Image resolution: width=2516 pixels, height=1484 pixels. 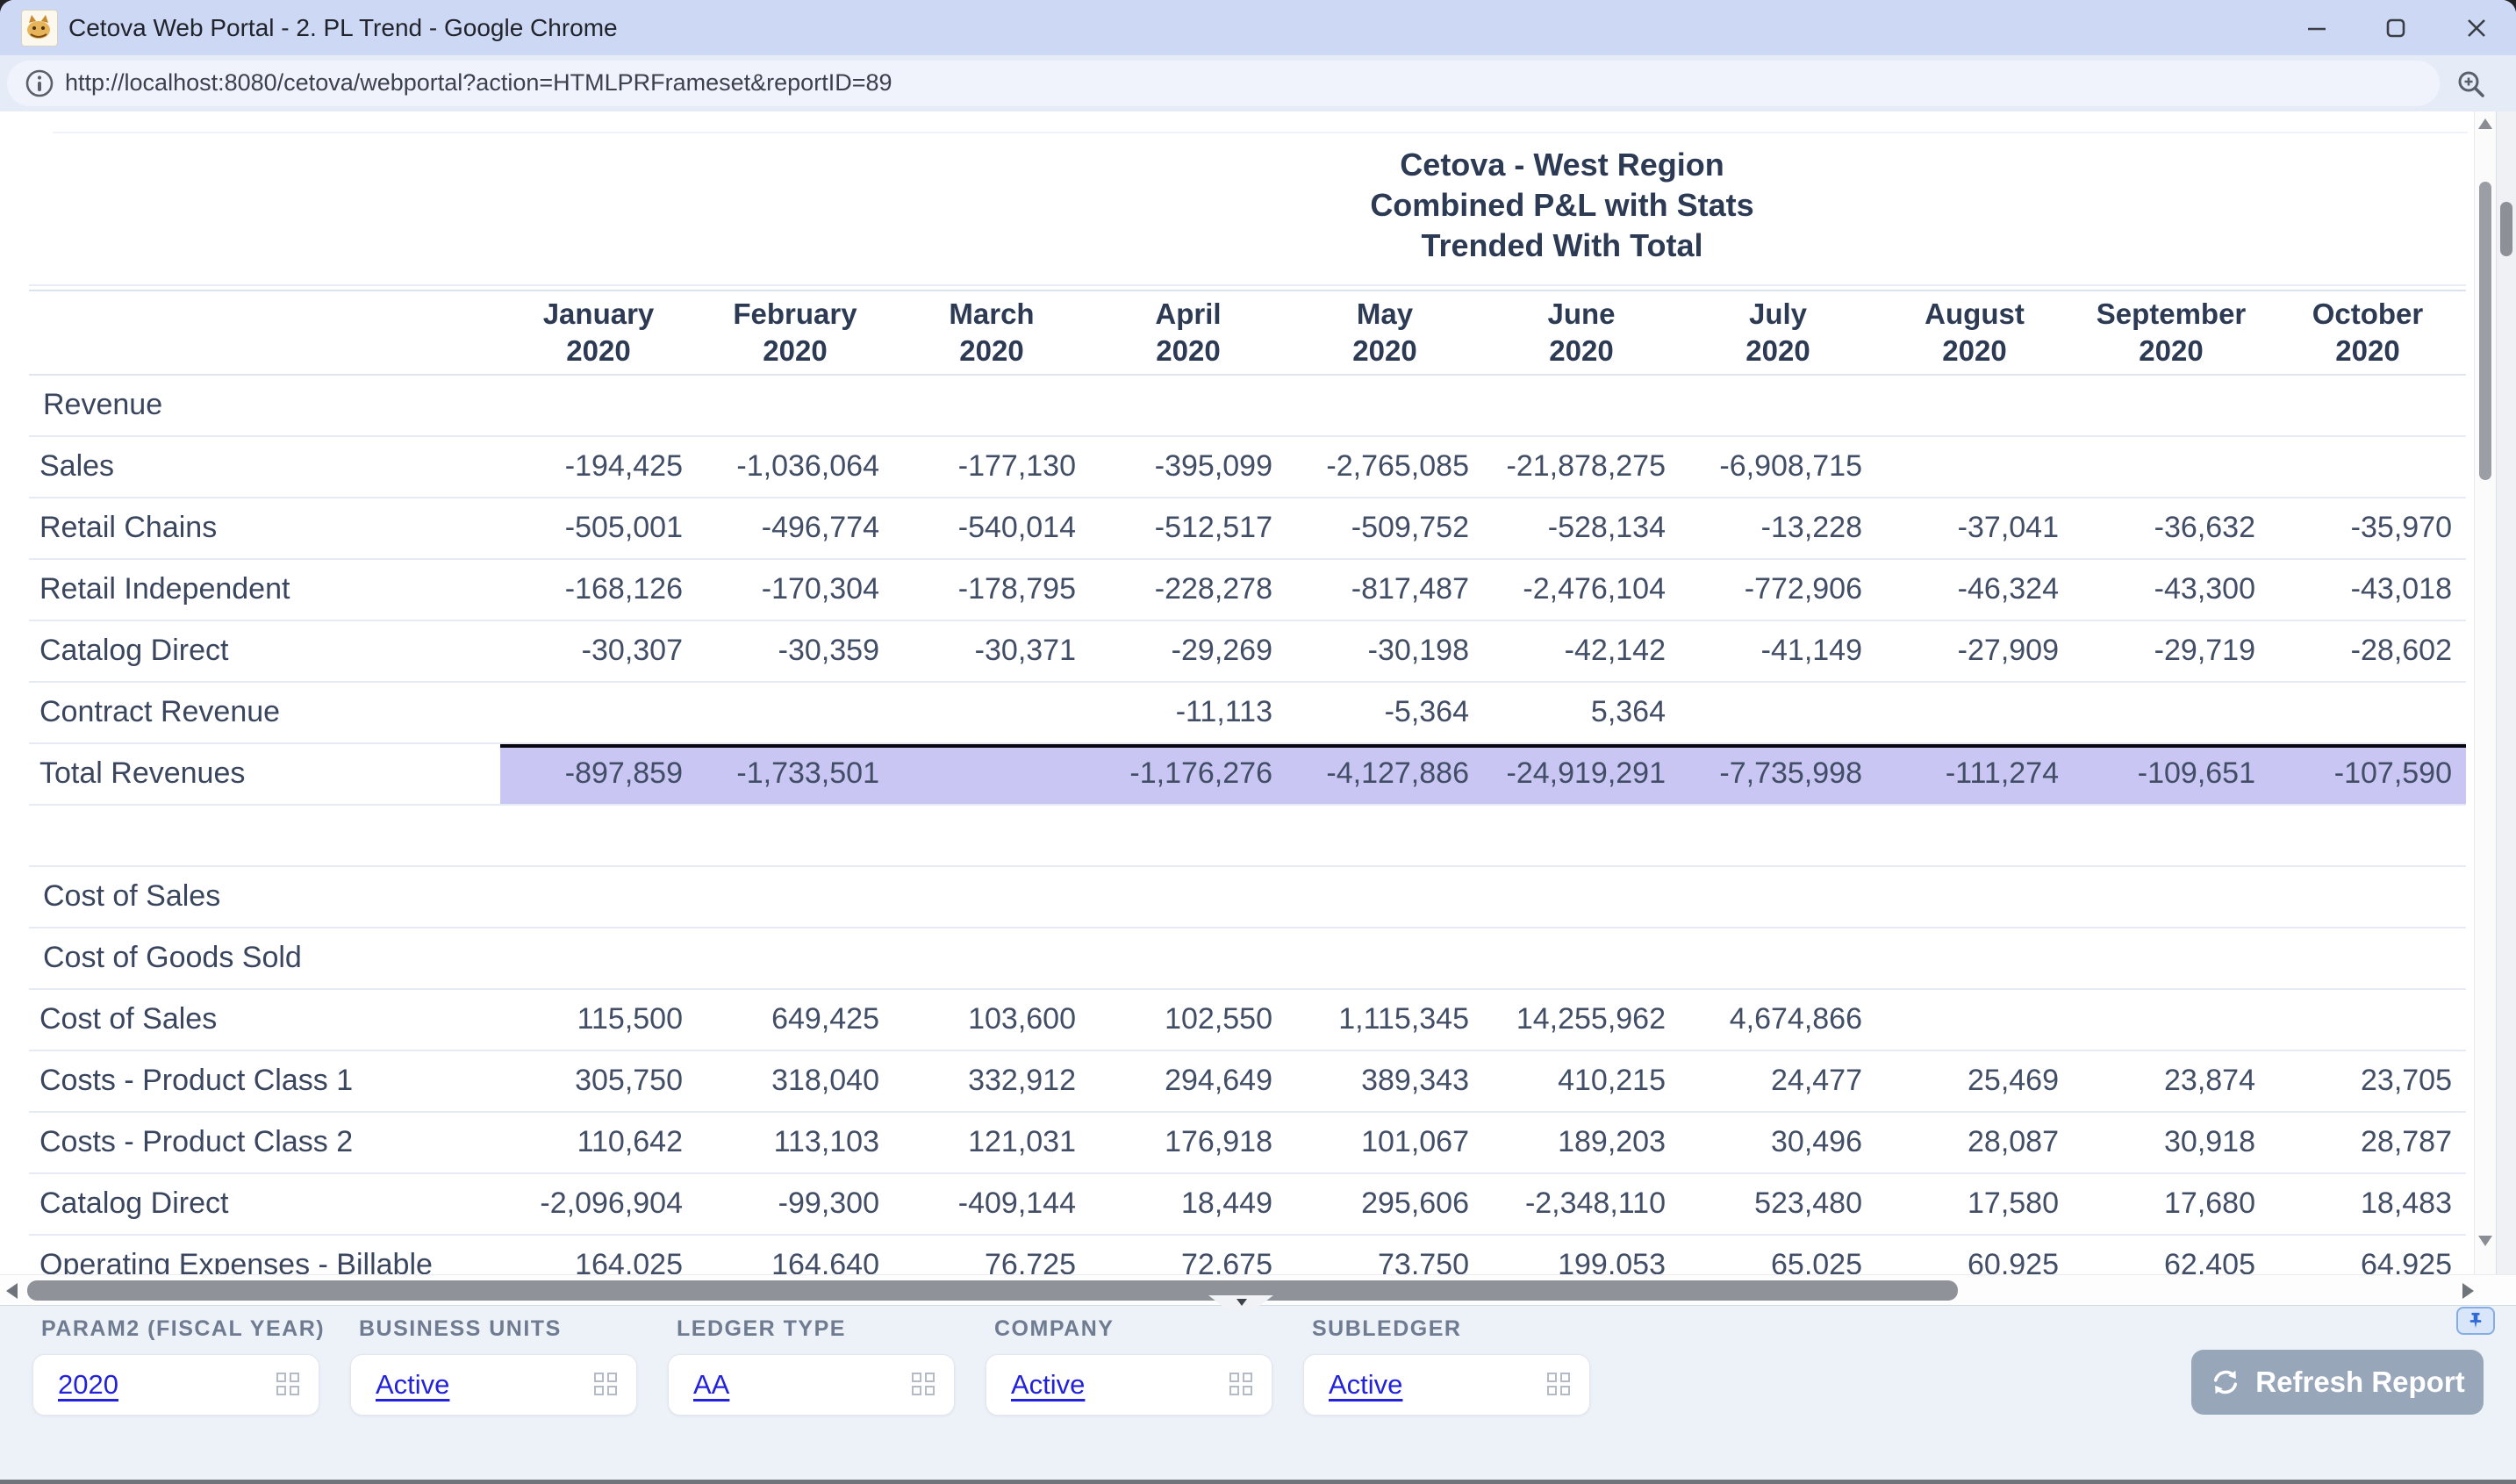 What do you see at coordinates (1415, 1141) in the screenshot?
I see `table-cell: 101,067` at bounding box center [1415, 1141].